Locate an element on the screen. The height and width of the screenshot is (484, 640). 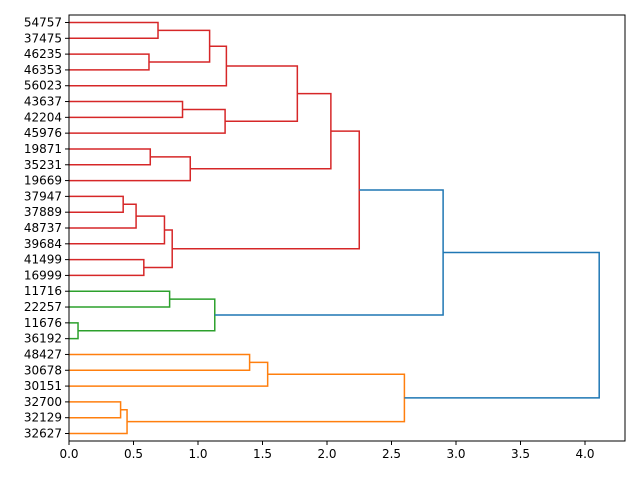
dendrogram-link-c14 is located at coordinates (158, 249).